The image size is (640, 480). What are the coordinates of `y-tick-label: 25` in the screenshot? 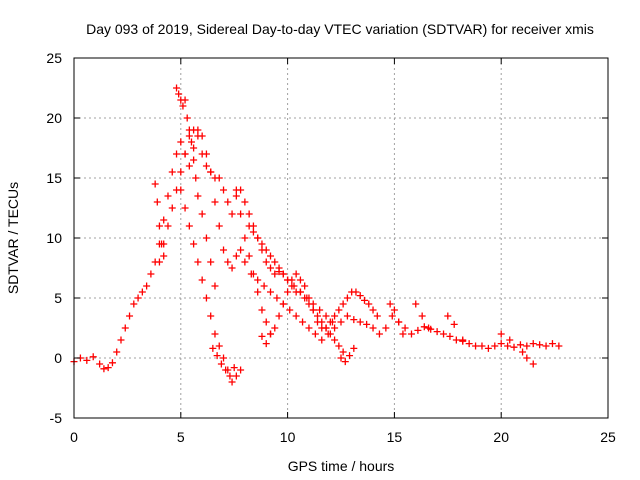 It's located at (54, 58).